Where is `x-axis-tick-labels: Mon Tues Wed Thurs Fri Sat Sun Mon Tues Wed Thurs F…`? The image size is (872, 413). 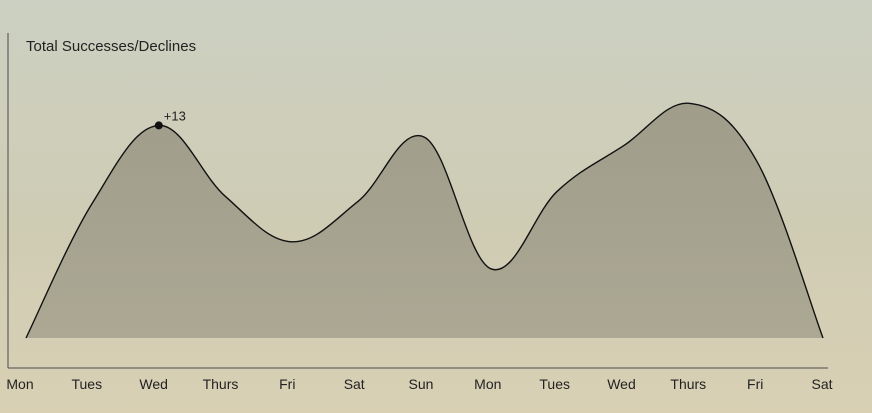
x-axis-tick-labels: Mon Tues Wed Thurs Fri Sat Sun Mon Tues Wed Thurs F… is located at coordinates (419, 384).